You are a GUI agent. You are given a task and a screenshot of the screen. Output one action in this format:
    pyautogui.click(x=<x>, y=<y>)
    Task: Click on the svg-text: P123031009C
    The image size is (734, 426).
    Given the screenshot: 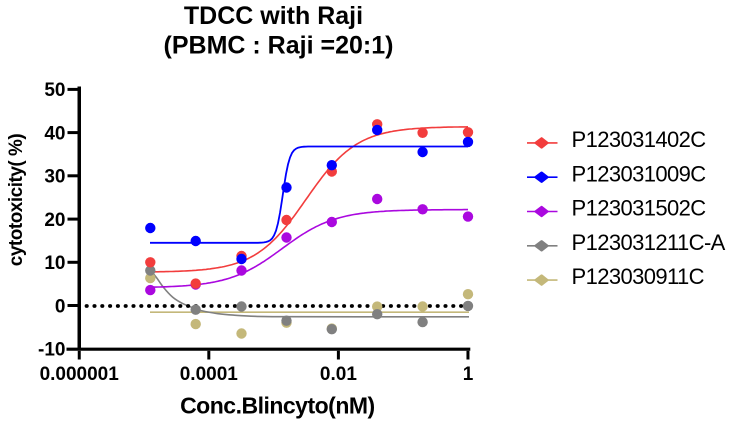 What is the action you would take?
    pyautogui.click(x=639, y=173)
    